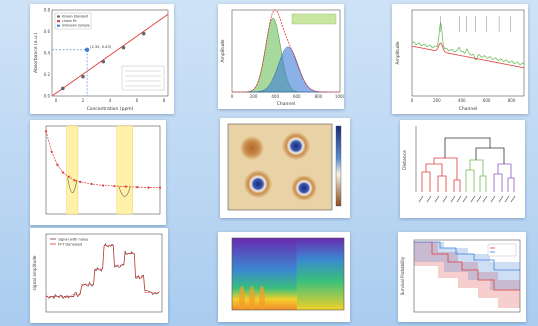 The width and height of the screenshot is (538, 326). What do you see at coordinates (275, 96) in the screenshot?
I see `p2-x-tick-label: 400` at bounding box center [275, 96].